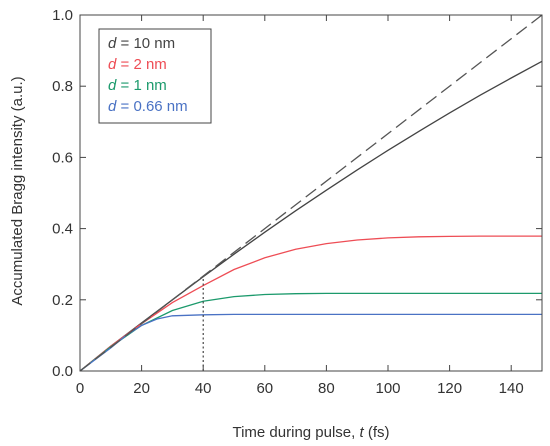 The image size is (550, 446). I want to click on y-tick-label: 1.0, so click(62, 15).